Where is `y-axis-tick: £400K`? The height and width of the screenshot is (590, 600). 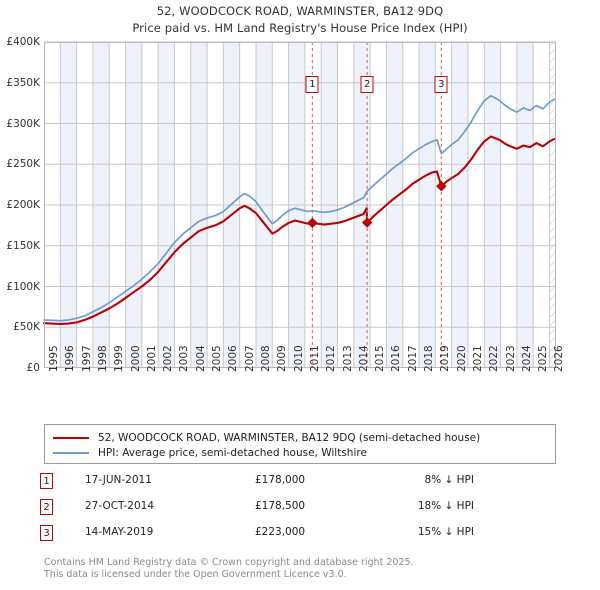
y-axis-tick: £400K is located at coordinates (23, 42).